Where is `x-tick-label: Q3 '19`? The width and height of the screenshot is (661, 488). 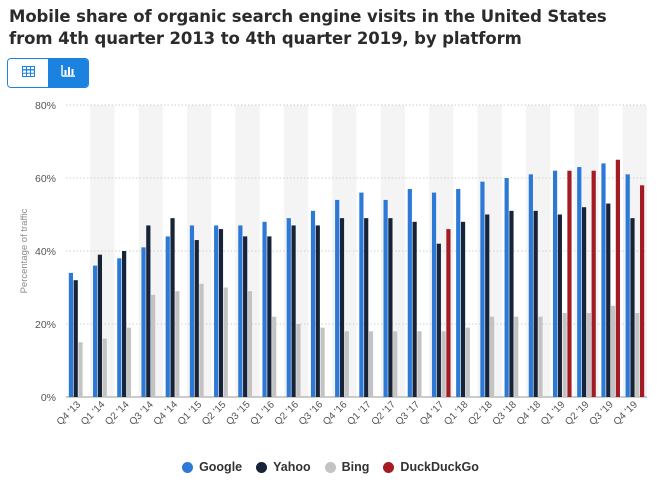
x-tick-label: Q3 '19 is located at coordinates (601, 413).